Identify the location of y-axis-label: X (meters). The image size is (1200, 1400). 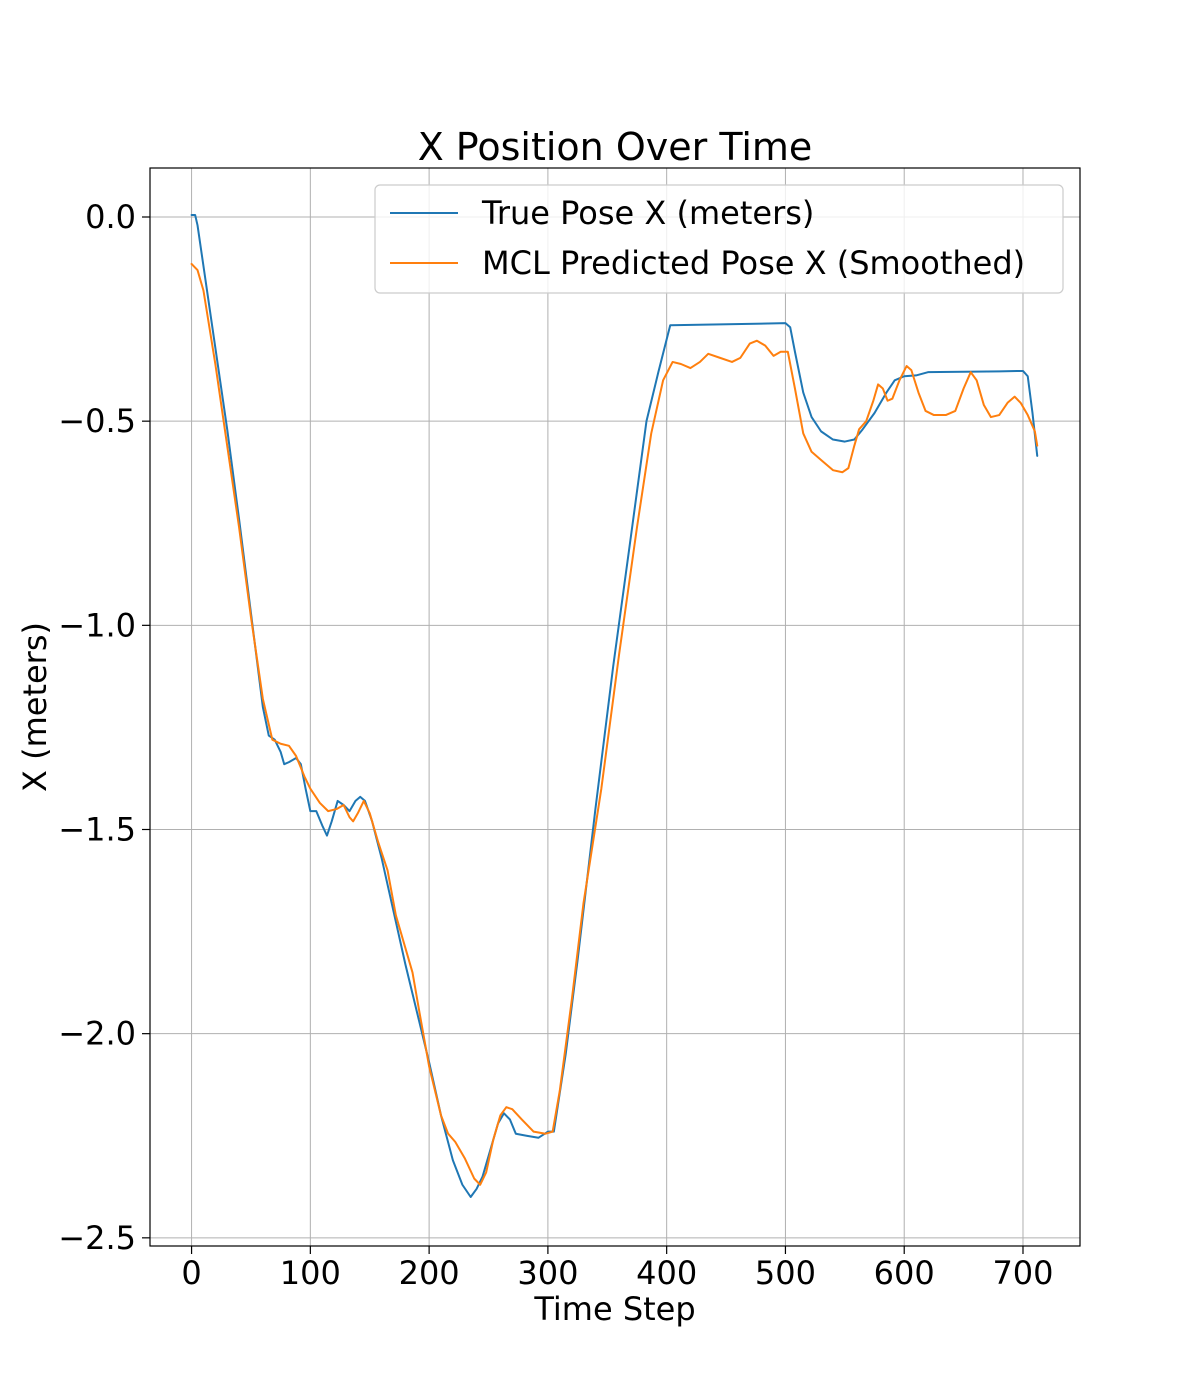
(35, 707).